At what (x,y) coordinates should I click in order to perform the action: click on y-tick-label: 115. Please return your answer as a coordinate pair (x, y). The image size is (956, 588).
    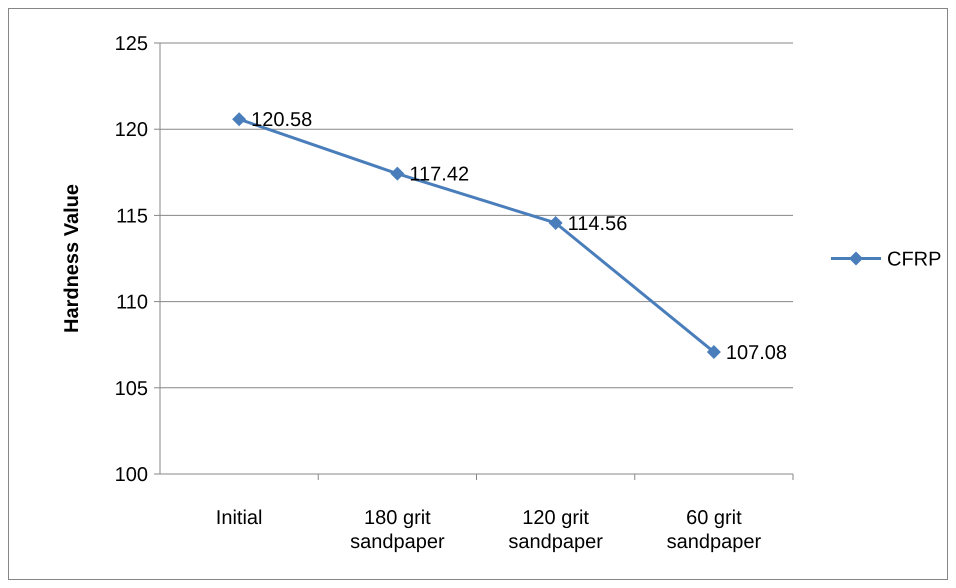
    Looking at the image, I should click on (132, 216).